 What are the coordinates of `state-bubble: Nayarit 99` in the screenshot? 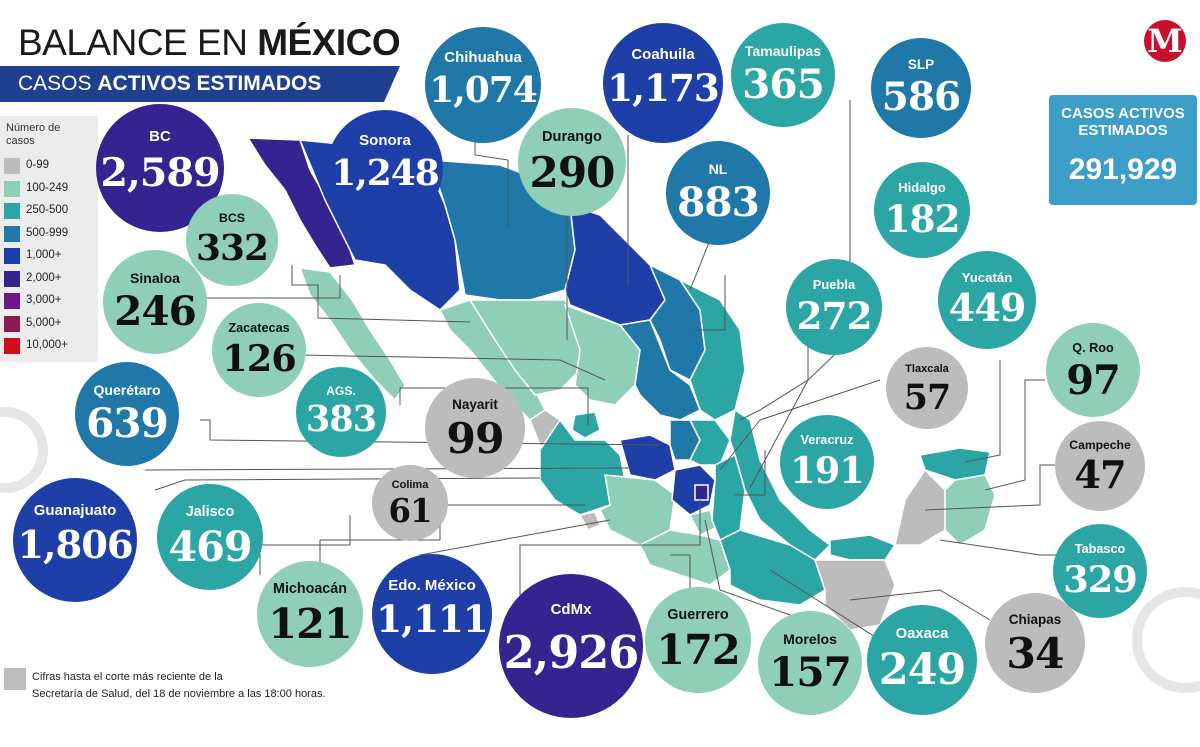 It's located at (475, 428).